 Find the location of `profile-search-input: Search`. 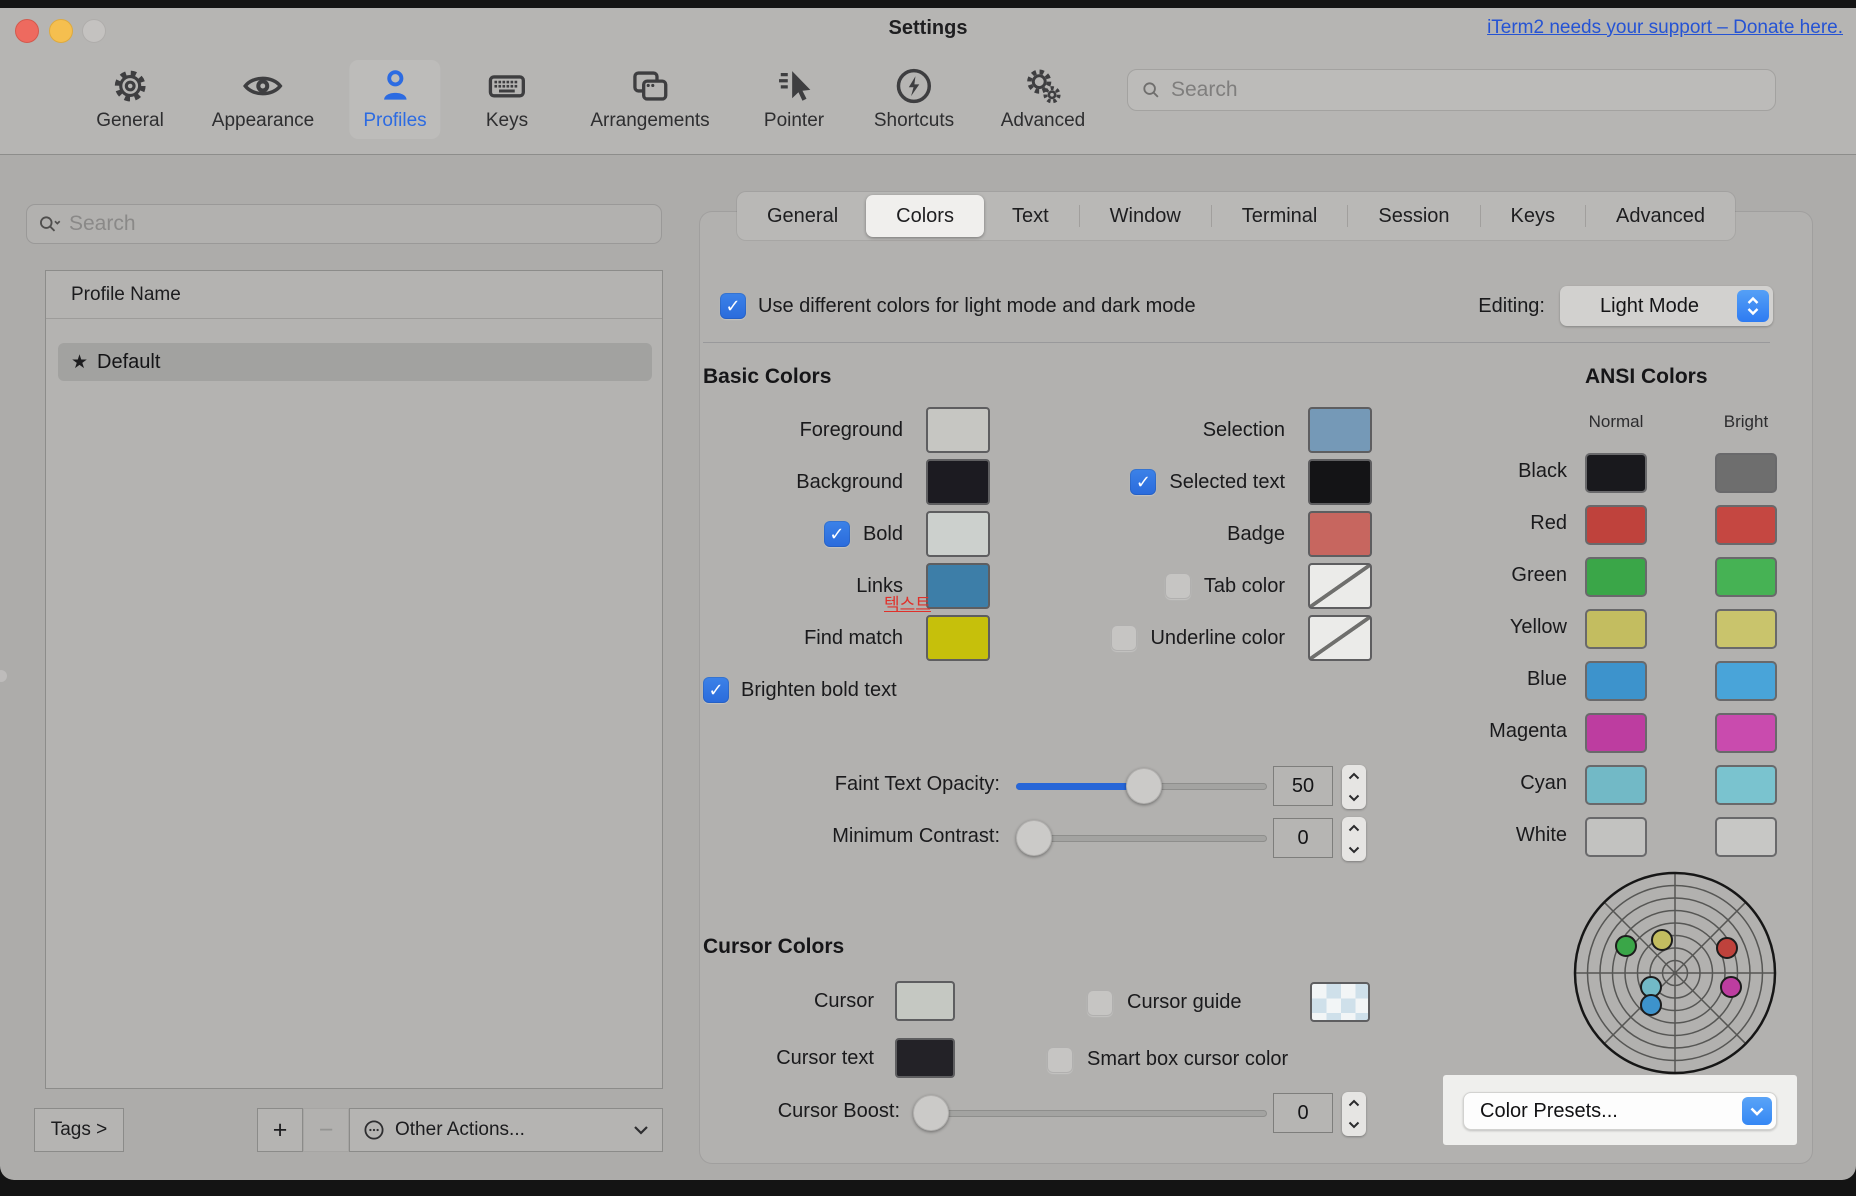

profile-search-input: Search is located at coordinates (344, 224).